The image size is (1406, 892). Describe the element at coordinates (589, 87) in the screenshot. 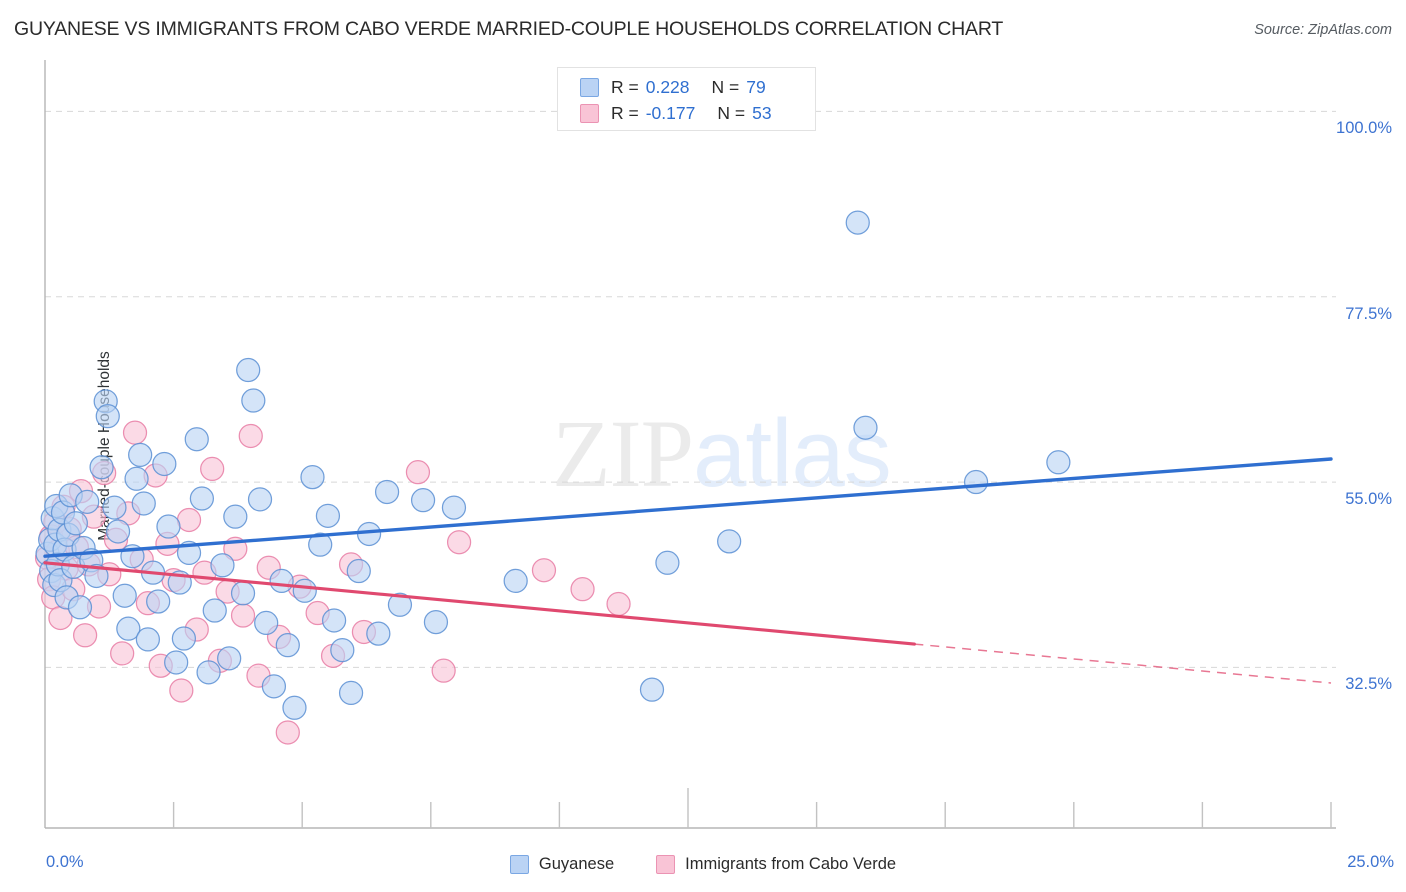

I see `legend-swatch-guyanese` at that location.